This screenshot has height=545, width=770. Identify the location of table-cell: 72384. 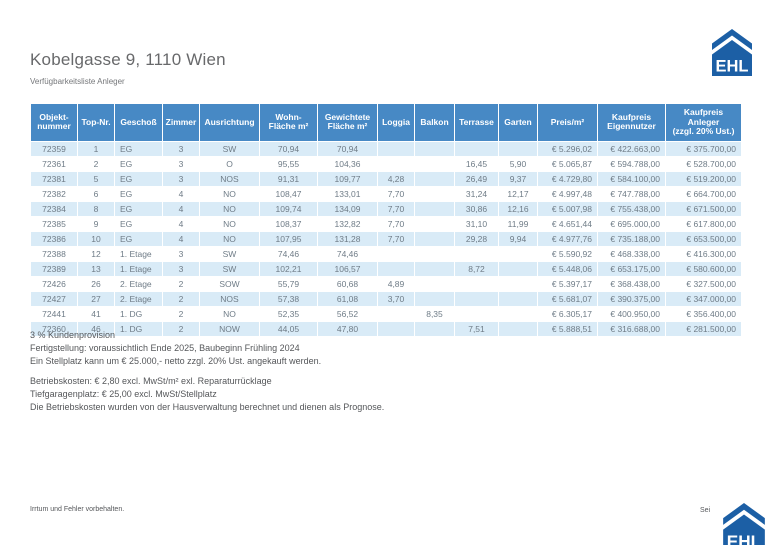
(54, 208).